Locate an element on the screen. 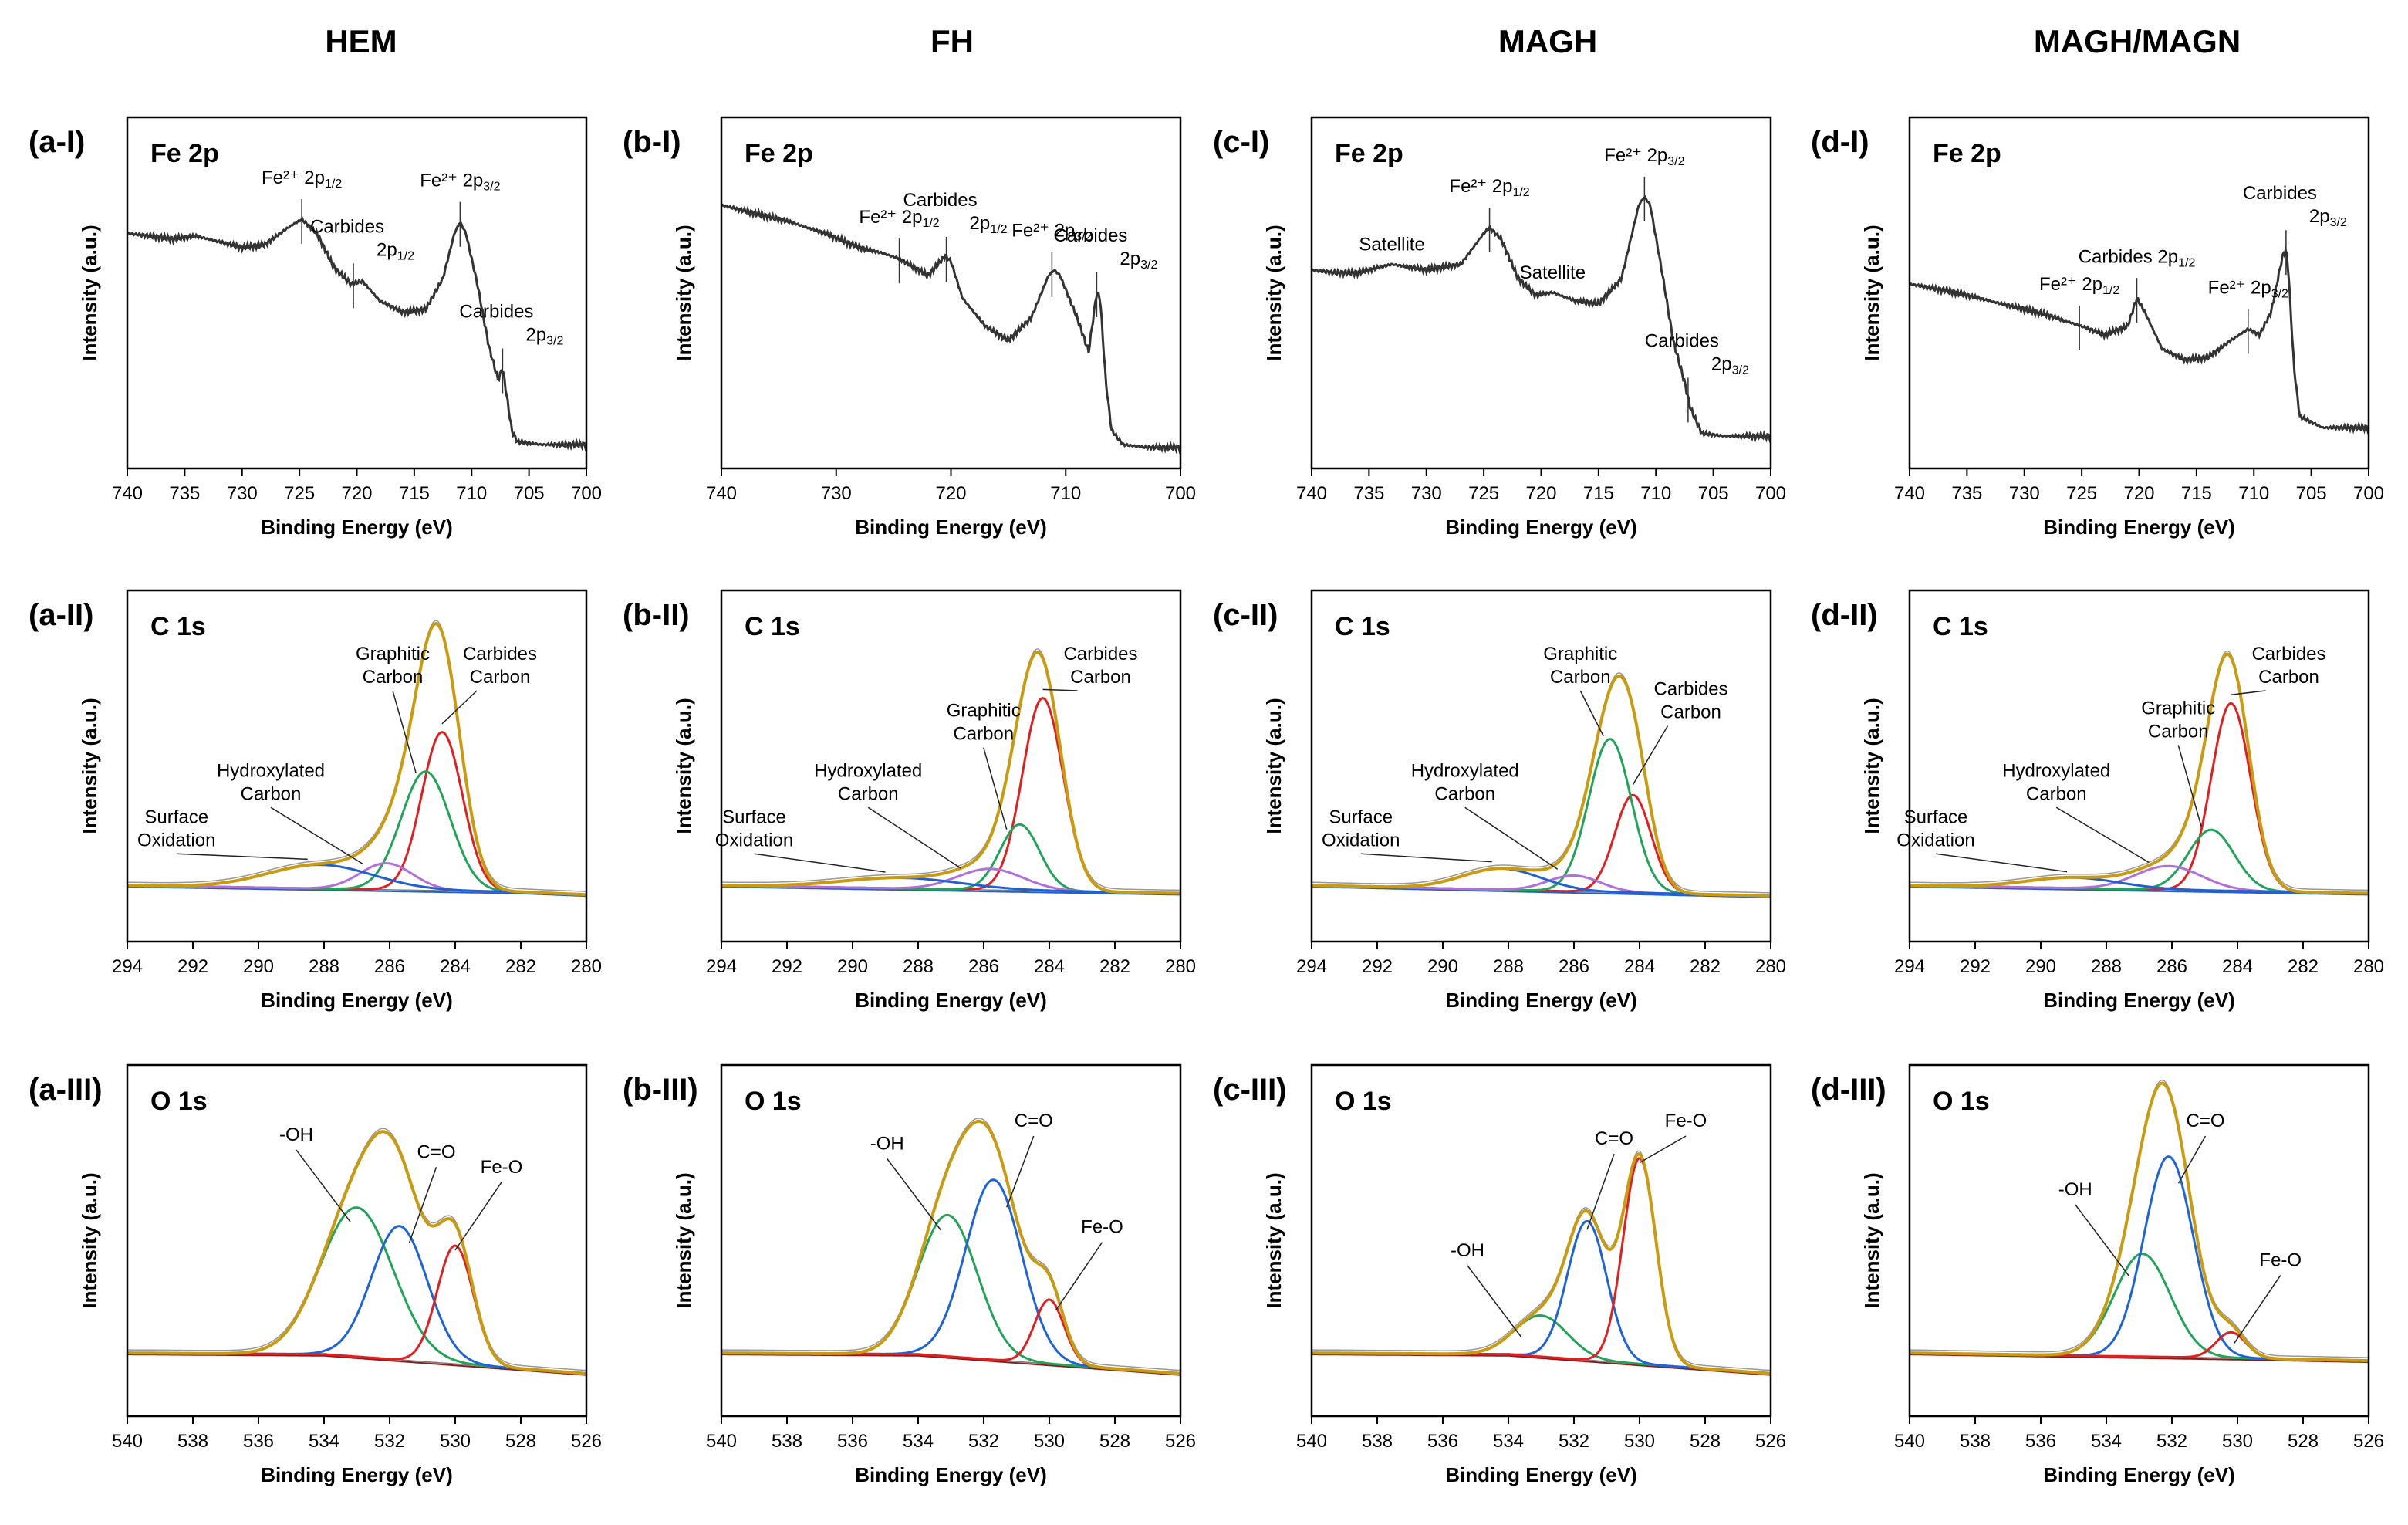  annotation-label: Satellite is located at coordinates (1391, 244).